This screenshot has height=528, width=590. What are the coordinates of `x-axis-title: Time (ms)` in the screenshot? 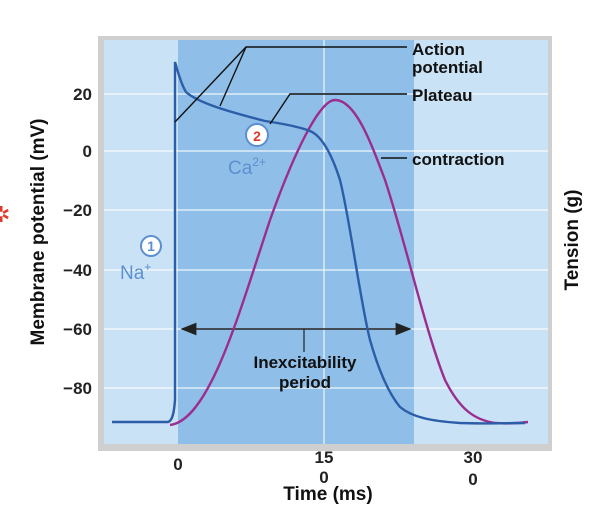 It's located at (327, 494).